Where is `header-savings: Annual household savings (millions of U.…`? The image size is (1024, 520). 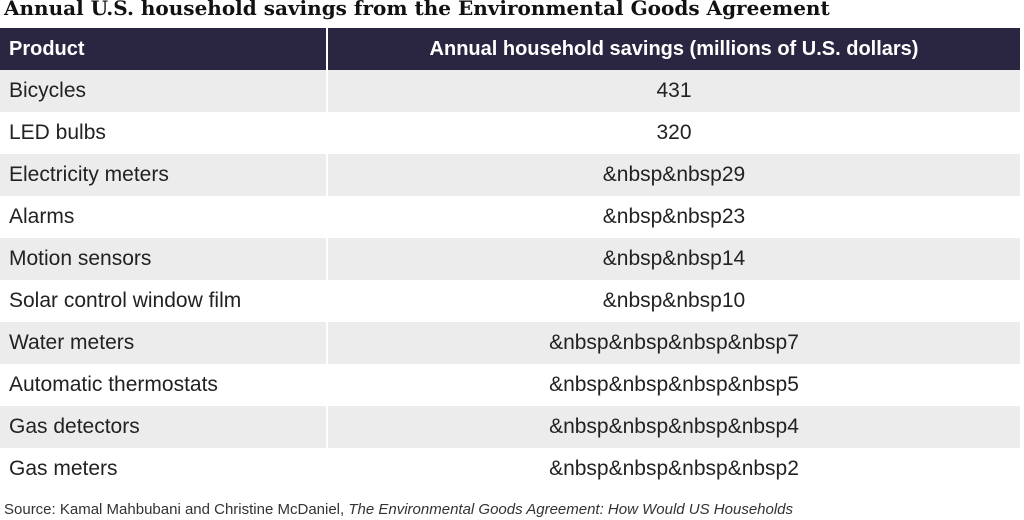 header-savings: Annual household savings (millions of U.… is located at coordinates (674, 48).